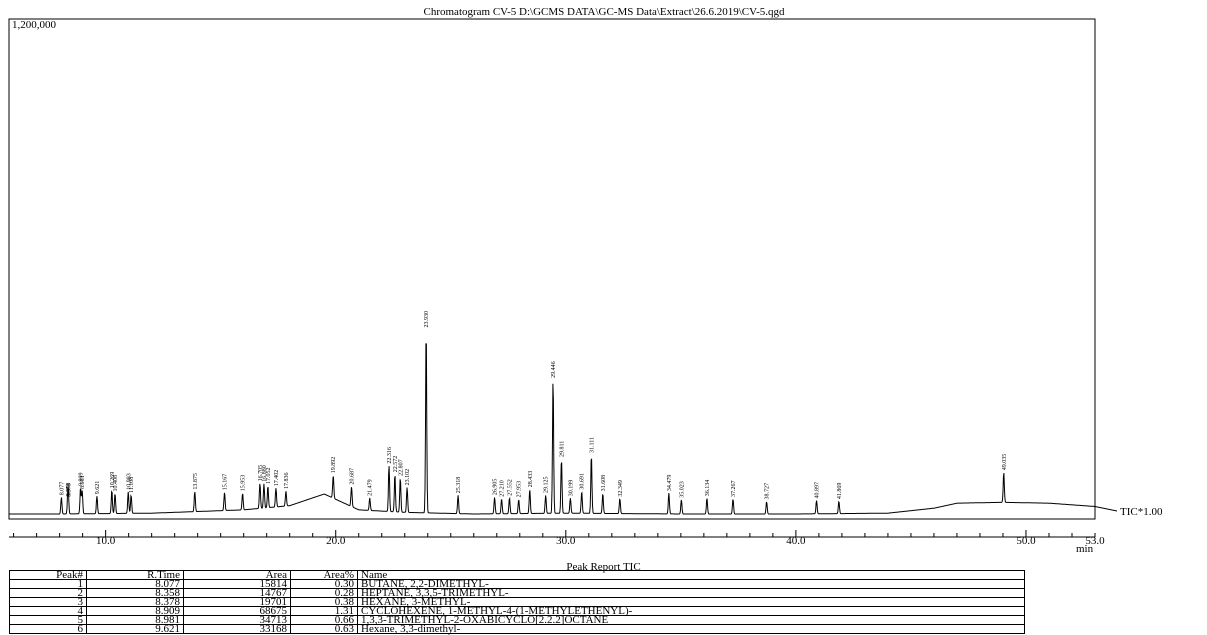  I want to click on peak-label: 25.318, so click(459, 485).